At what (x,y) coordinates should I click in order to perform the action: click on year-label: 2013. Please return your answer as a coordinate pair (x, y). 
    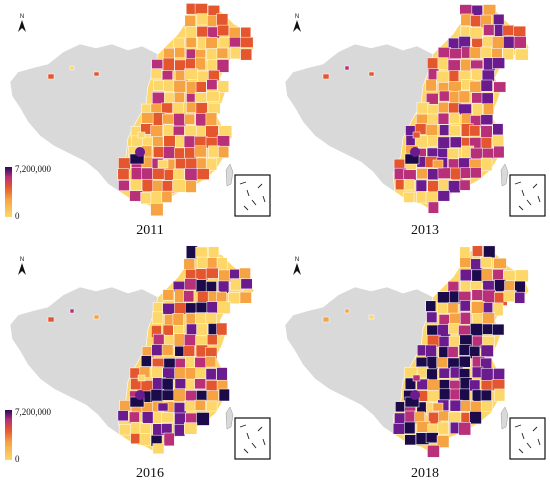
    Looking at the image, I should click on (425, 230).